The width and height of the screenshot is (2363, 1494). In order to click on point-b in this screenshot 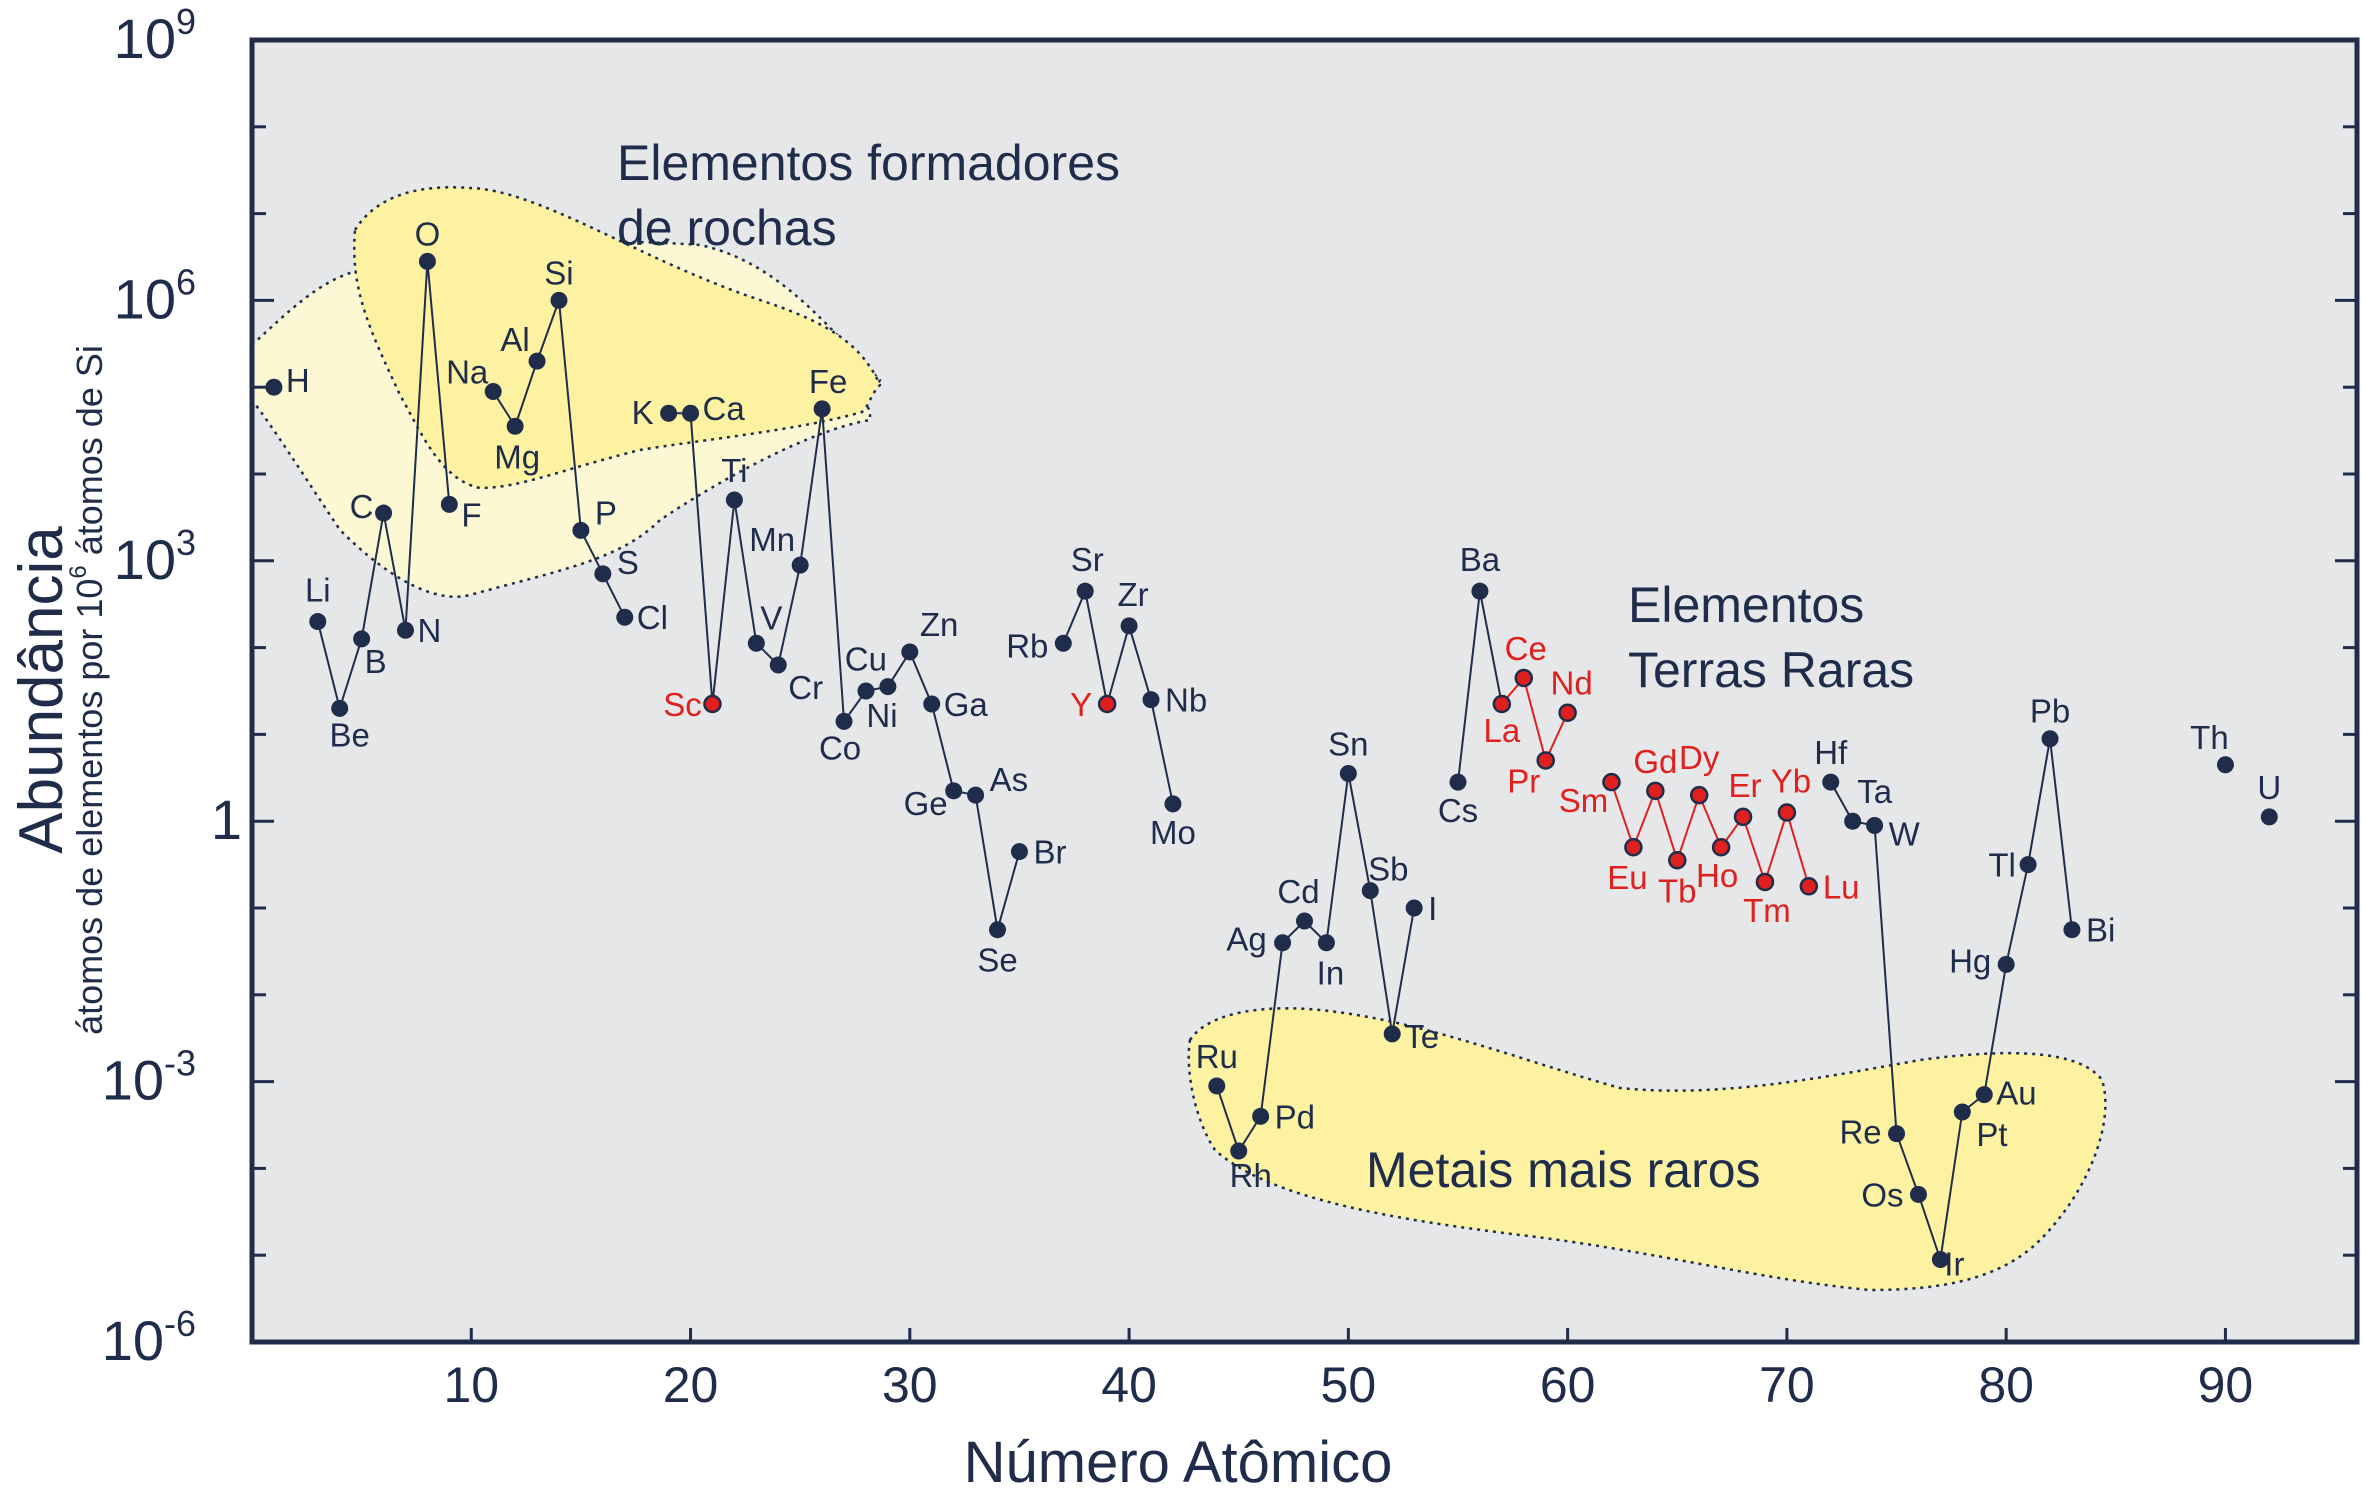, I will do `click(362, 639)`.